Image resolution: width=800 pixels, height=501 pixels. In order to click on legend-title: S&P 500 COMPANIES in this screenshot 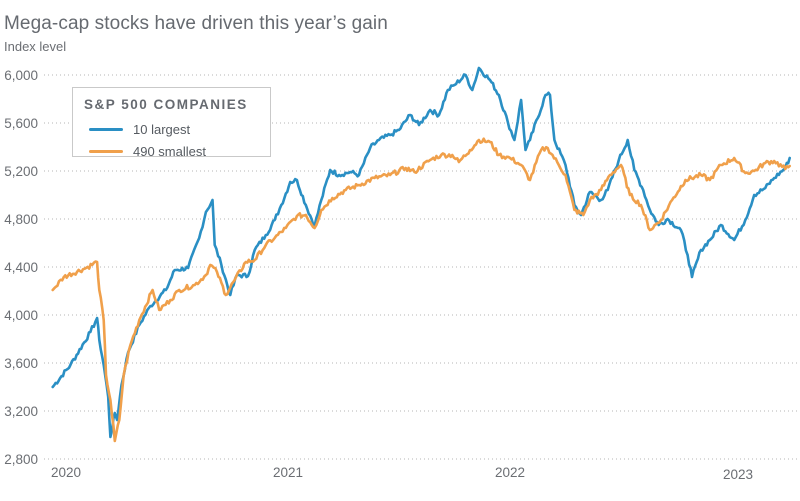, I will do `click(166, 104)`.